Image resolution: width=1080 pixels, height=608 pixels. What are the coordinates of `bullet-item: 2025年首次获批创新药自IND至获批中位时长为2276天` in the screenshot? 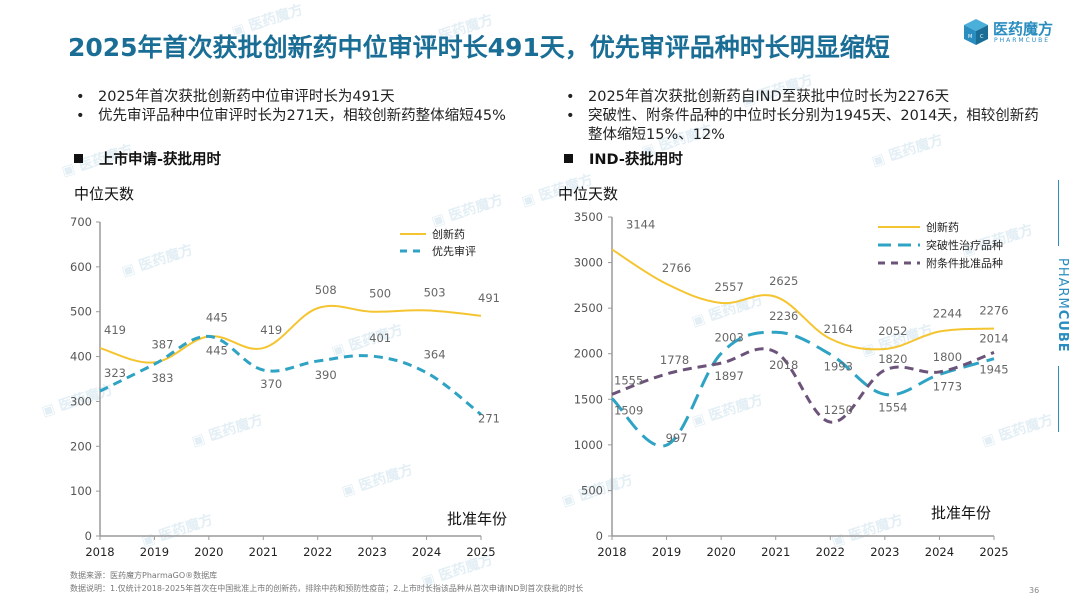 It's located at (800, 97).